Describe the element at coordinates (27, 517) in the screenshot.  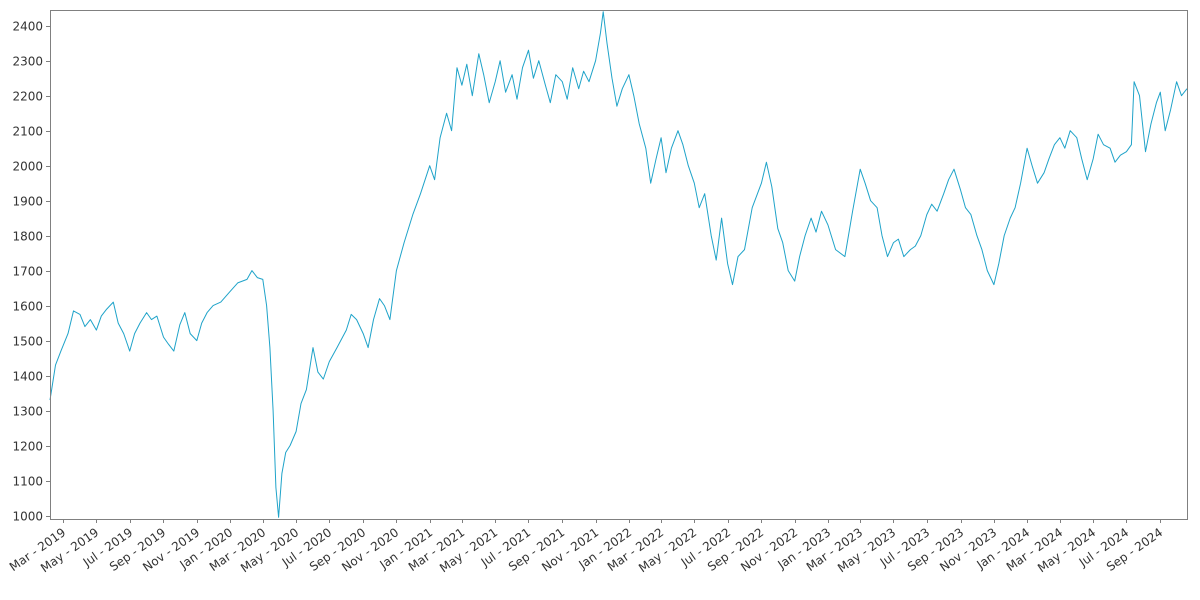
I see `y-tick-label: 1000` at that location.